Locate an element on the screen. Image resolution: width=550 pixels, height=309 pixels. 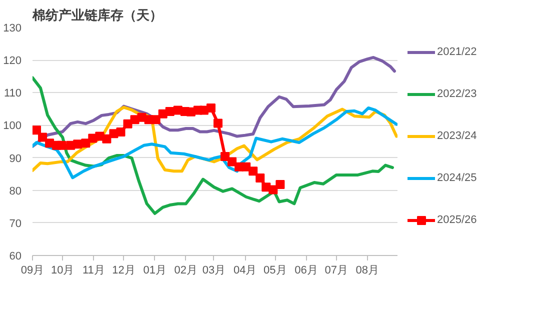
legend-label: 2022/23 is located at coordinates (457, 94).